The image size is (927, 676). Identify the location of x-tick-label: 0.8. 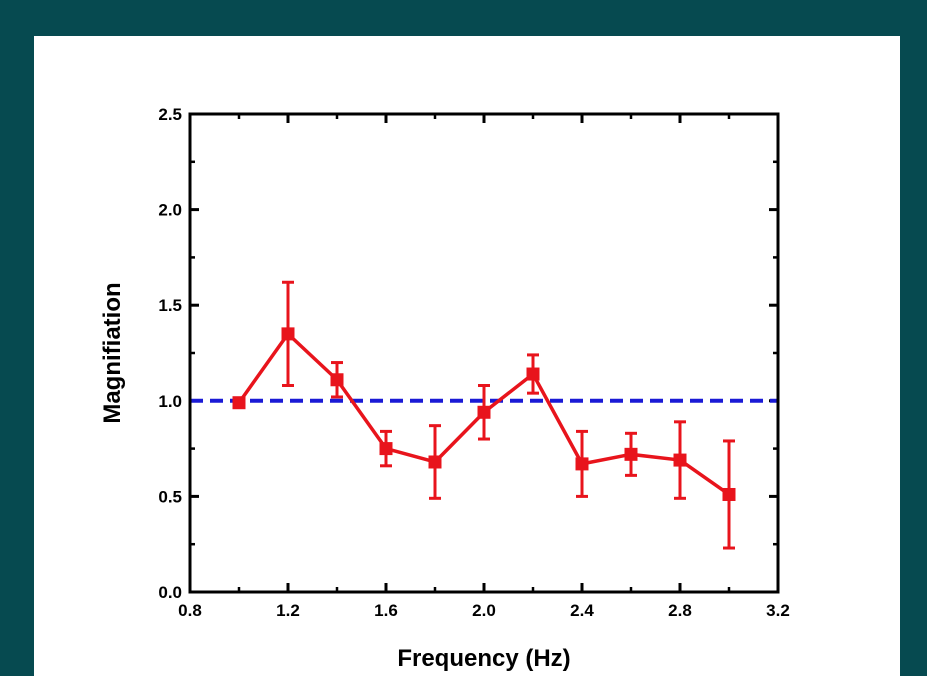
(190, 610).